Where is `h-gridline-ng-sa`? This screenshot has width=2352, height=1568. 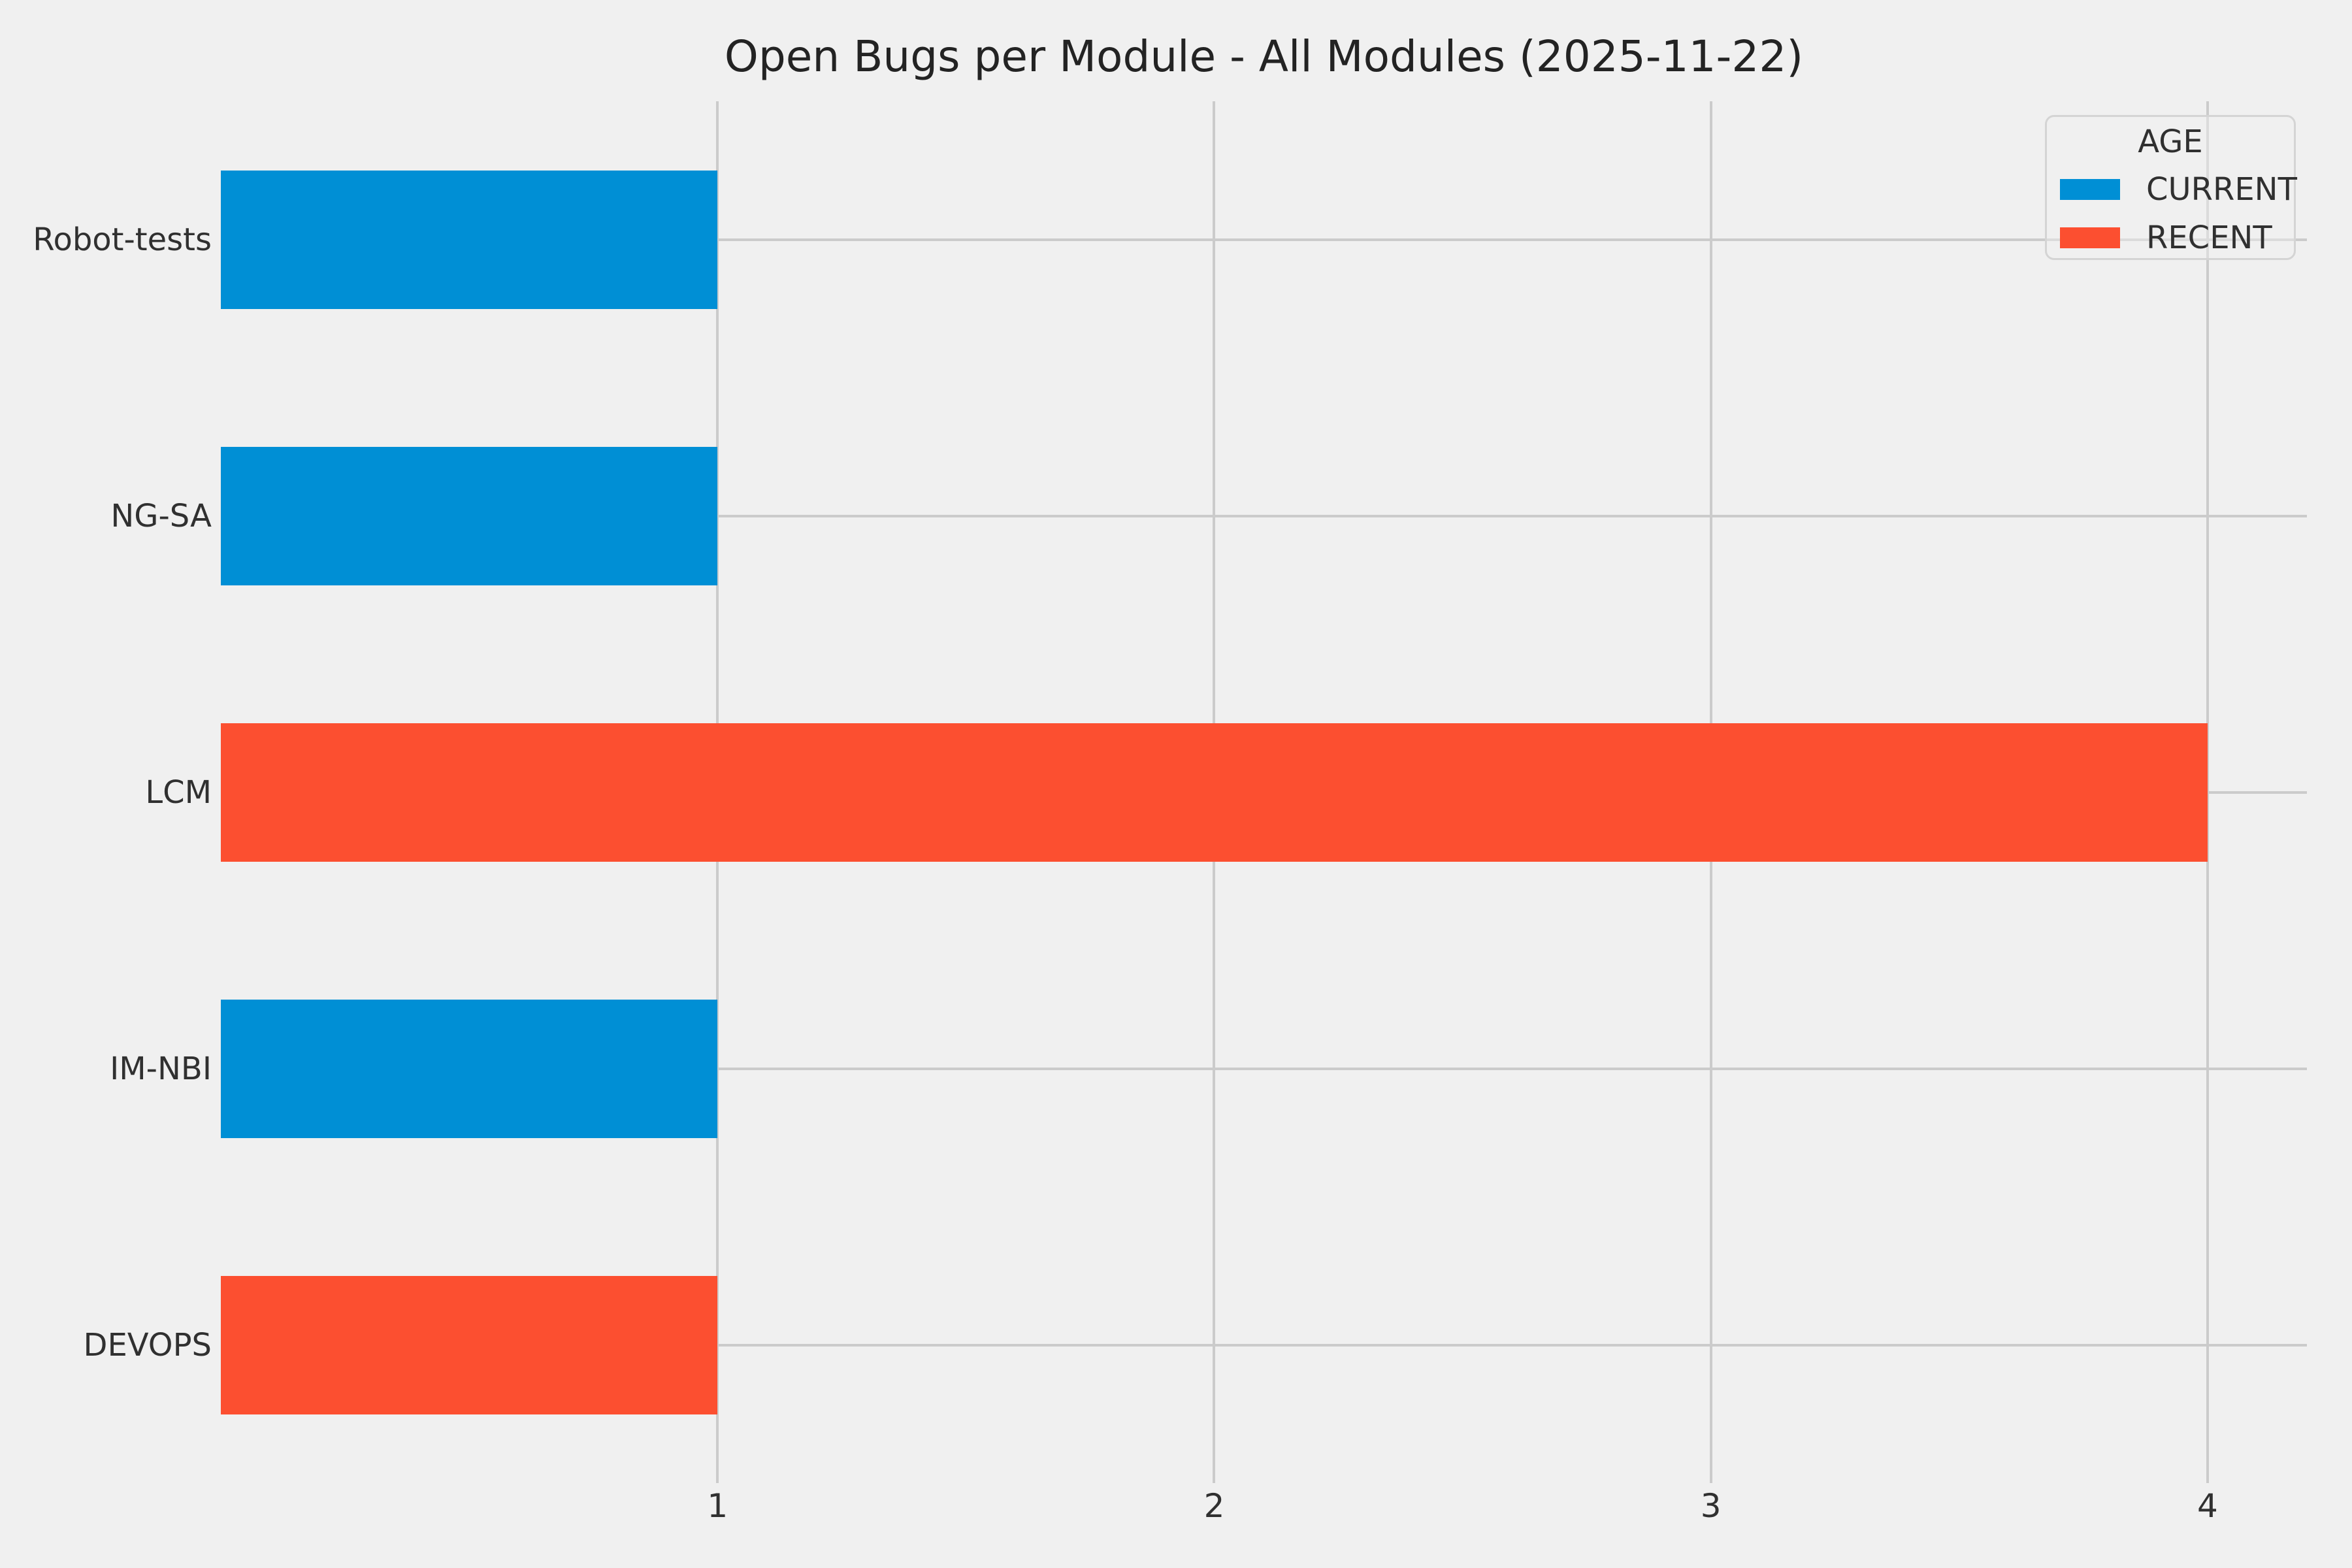 h-gridline-ng-sa is located at coordinates (1264, 515).